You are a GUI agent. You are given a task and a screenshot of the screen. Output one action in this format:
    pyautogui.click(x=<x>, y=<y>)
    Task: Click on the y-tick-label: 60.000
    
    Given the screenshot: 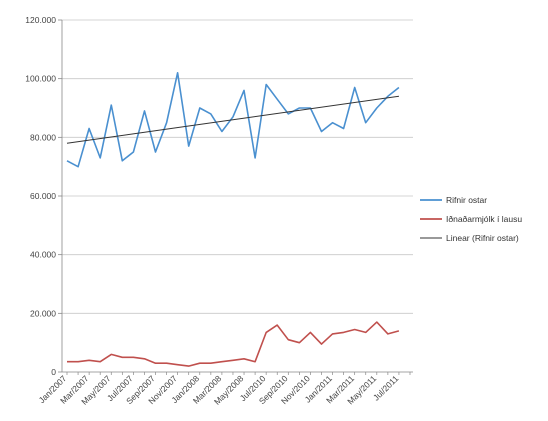 What is the action you would take?
    pyautogui.click(x=43, y=196)
    